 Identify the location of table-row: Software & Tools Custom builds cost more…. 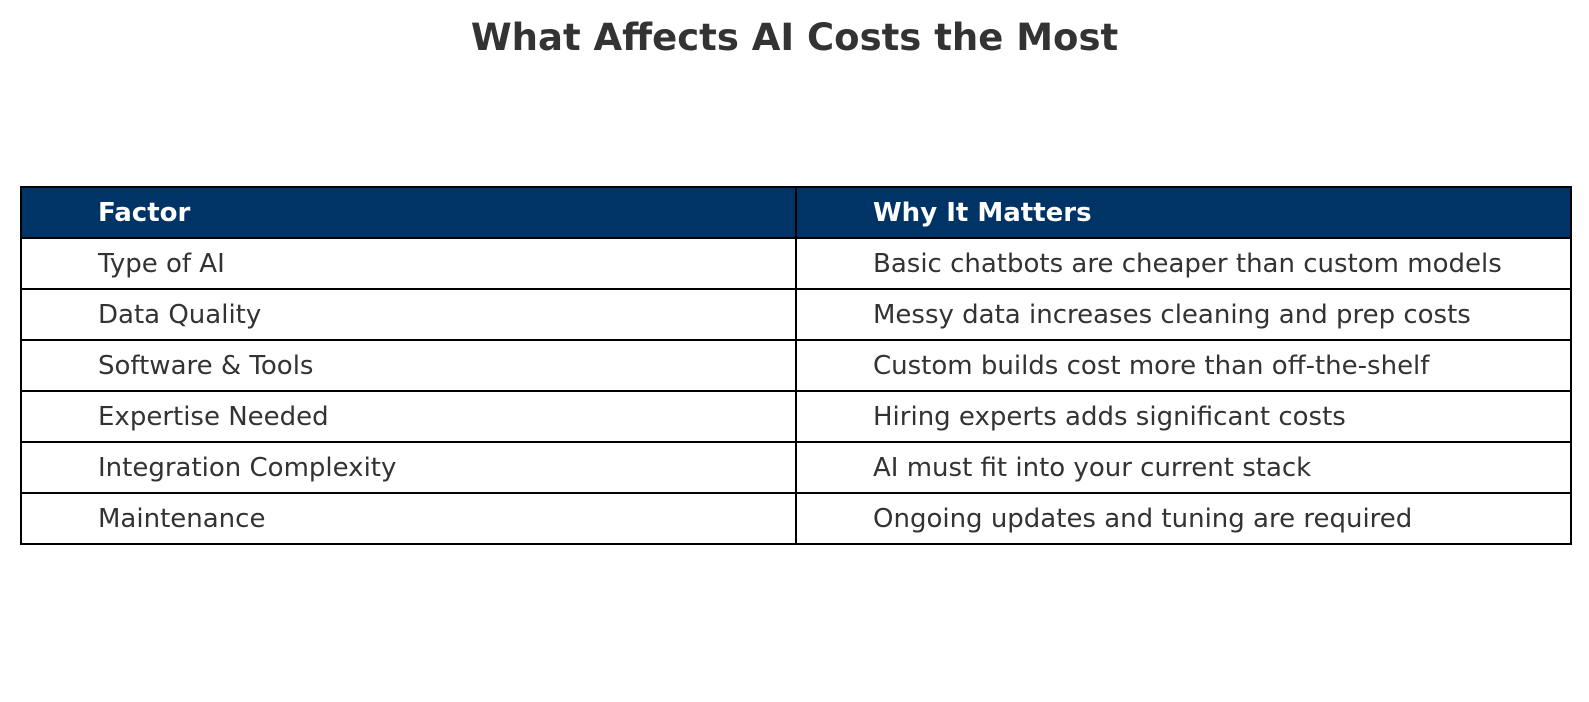
(796, 365).